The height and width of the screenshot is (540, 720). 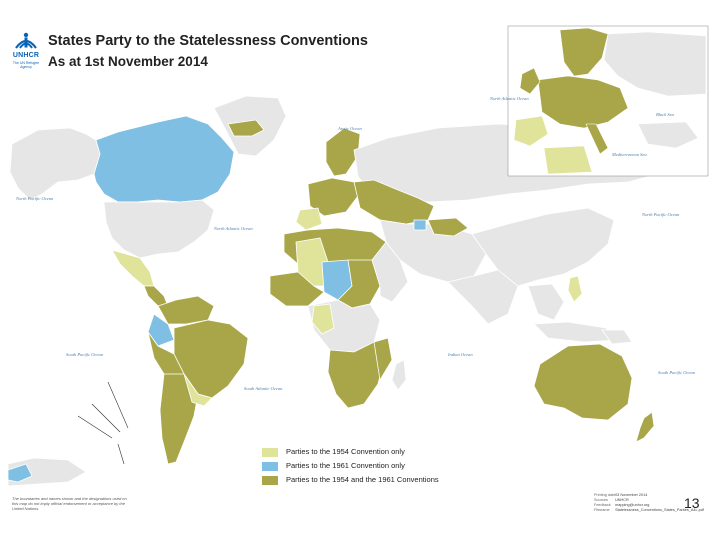 What do you see at coordinates (601, 500) in the screenshot?
I see `meta-key: Sources` at bounding box center [601, 500].